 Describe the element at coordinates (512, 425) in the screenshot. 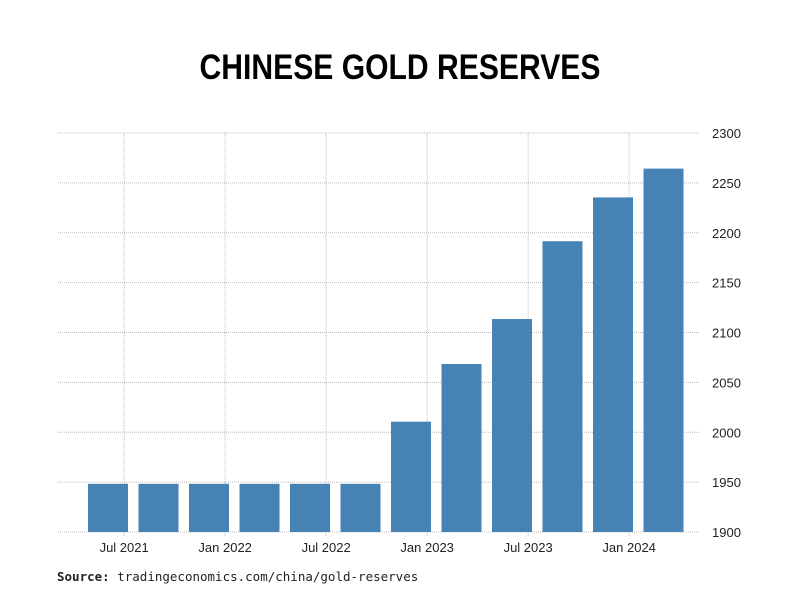

I see `bar-q2-2023` at that location.